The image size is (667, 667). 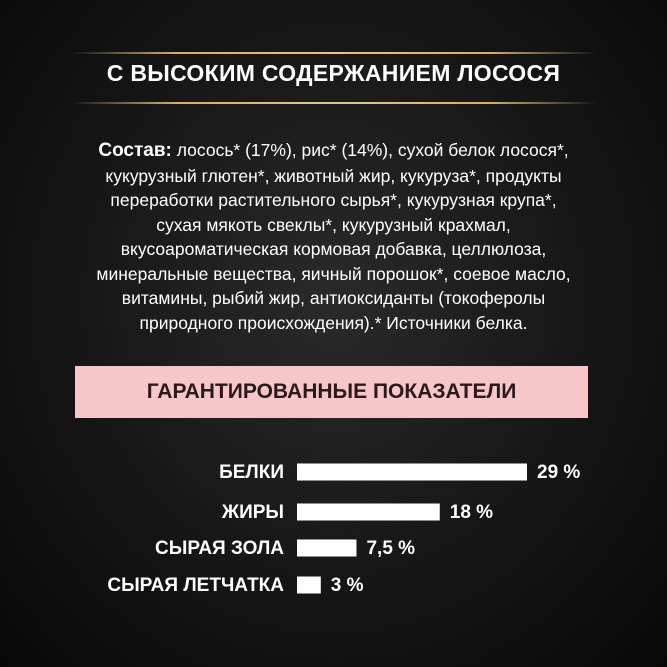 What do you see at coordinates (252, 512) in the screenshot?
I see `category-label: ЖИРЫ` at bounding box center [252, 512].